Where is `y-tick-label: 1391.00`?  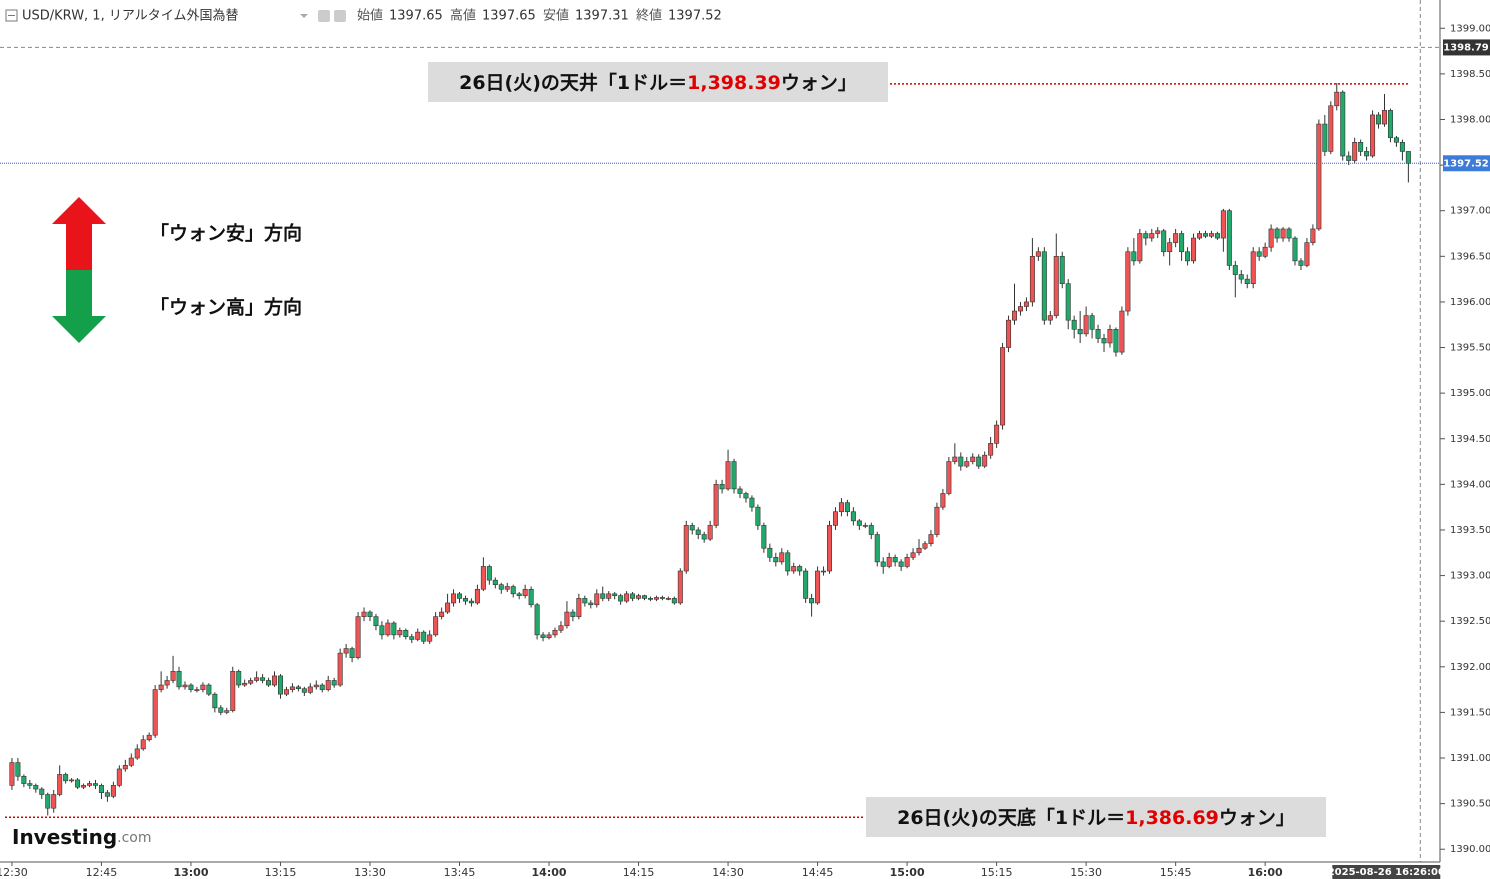 y-tick-label: 1391.00 is located at coordinates (1470, 758).